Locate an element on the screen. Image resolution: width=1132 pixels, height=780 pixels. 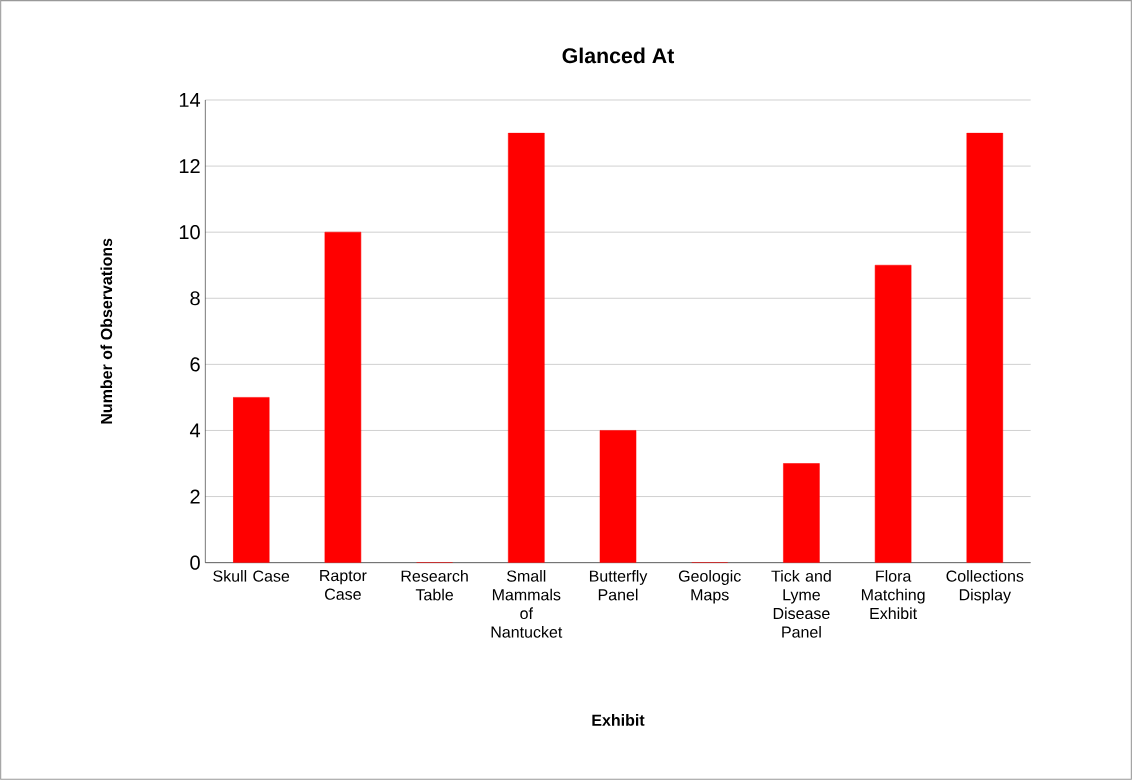
x-tick-label: Tick and Lyme Disease Panel is located at coordinates (801, 604).